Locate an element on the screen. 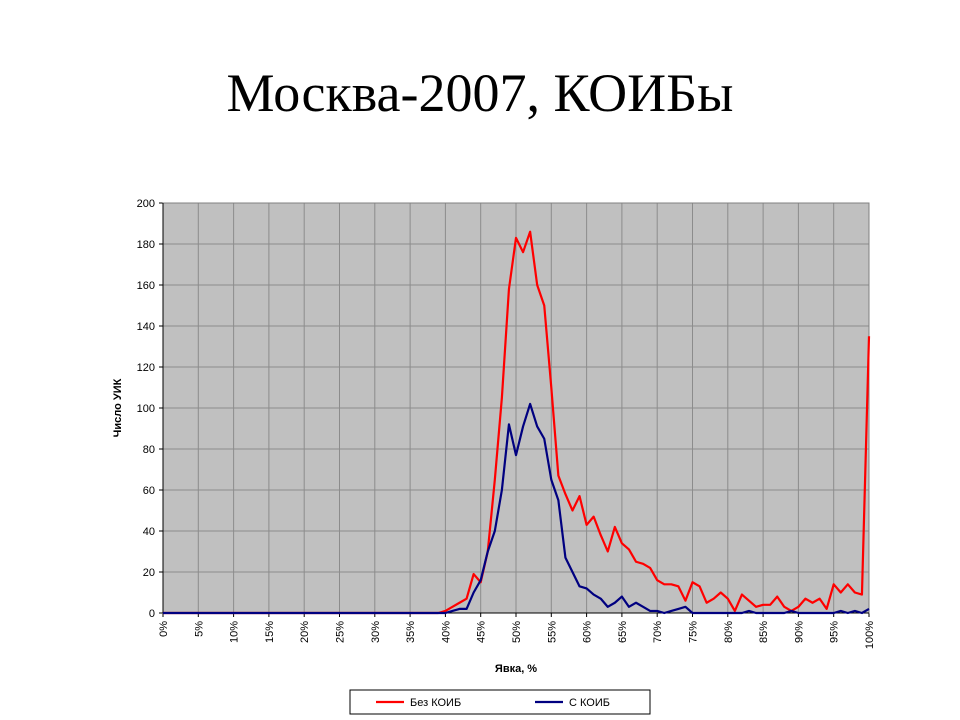  y-axis-title: Число УИК is located at coordinates (118, 407).